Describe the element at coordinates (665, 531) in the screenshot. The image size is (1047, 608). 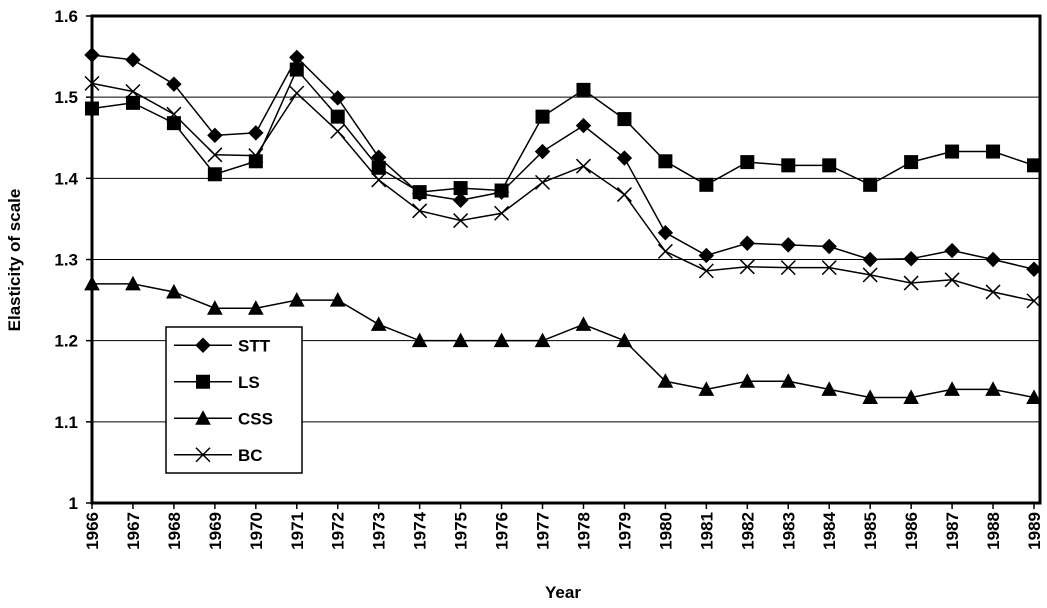
I see `x-tick-label: 1980` at that location.